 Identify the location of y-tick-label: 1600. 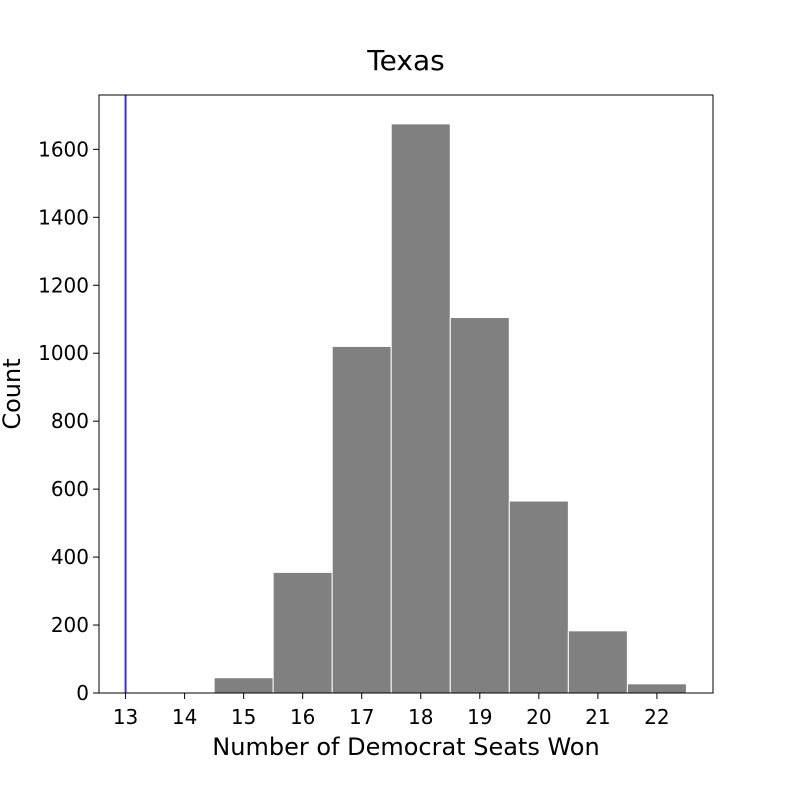
(63, 149).